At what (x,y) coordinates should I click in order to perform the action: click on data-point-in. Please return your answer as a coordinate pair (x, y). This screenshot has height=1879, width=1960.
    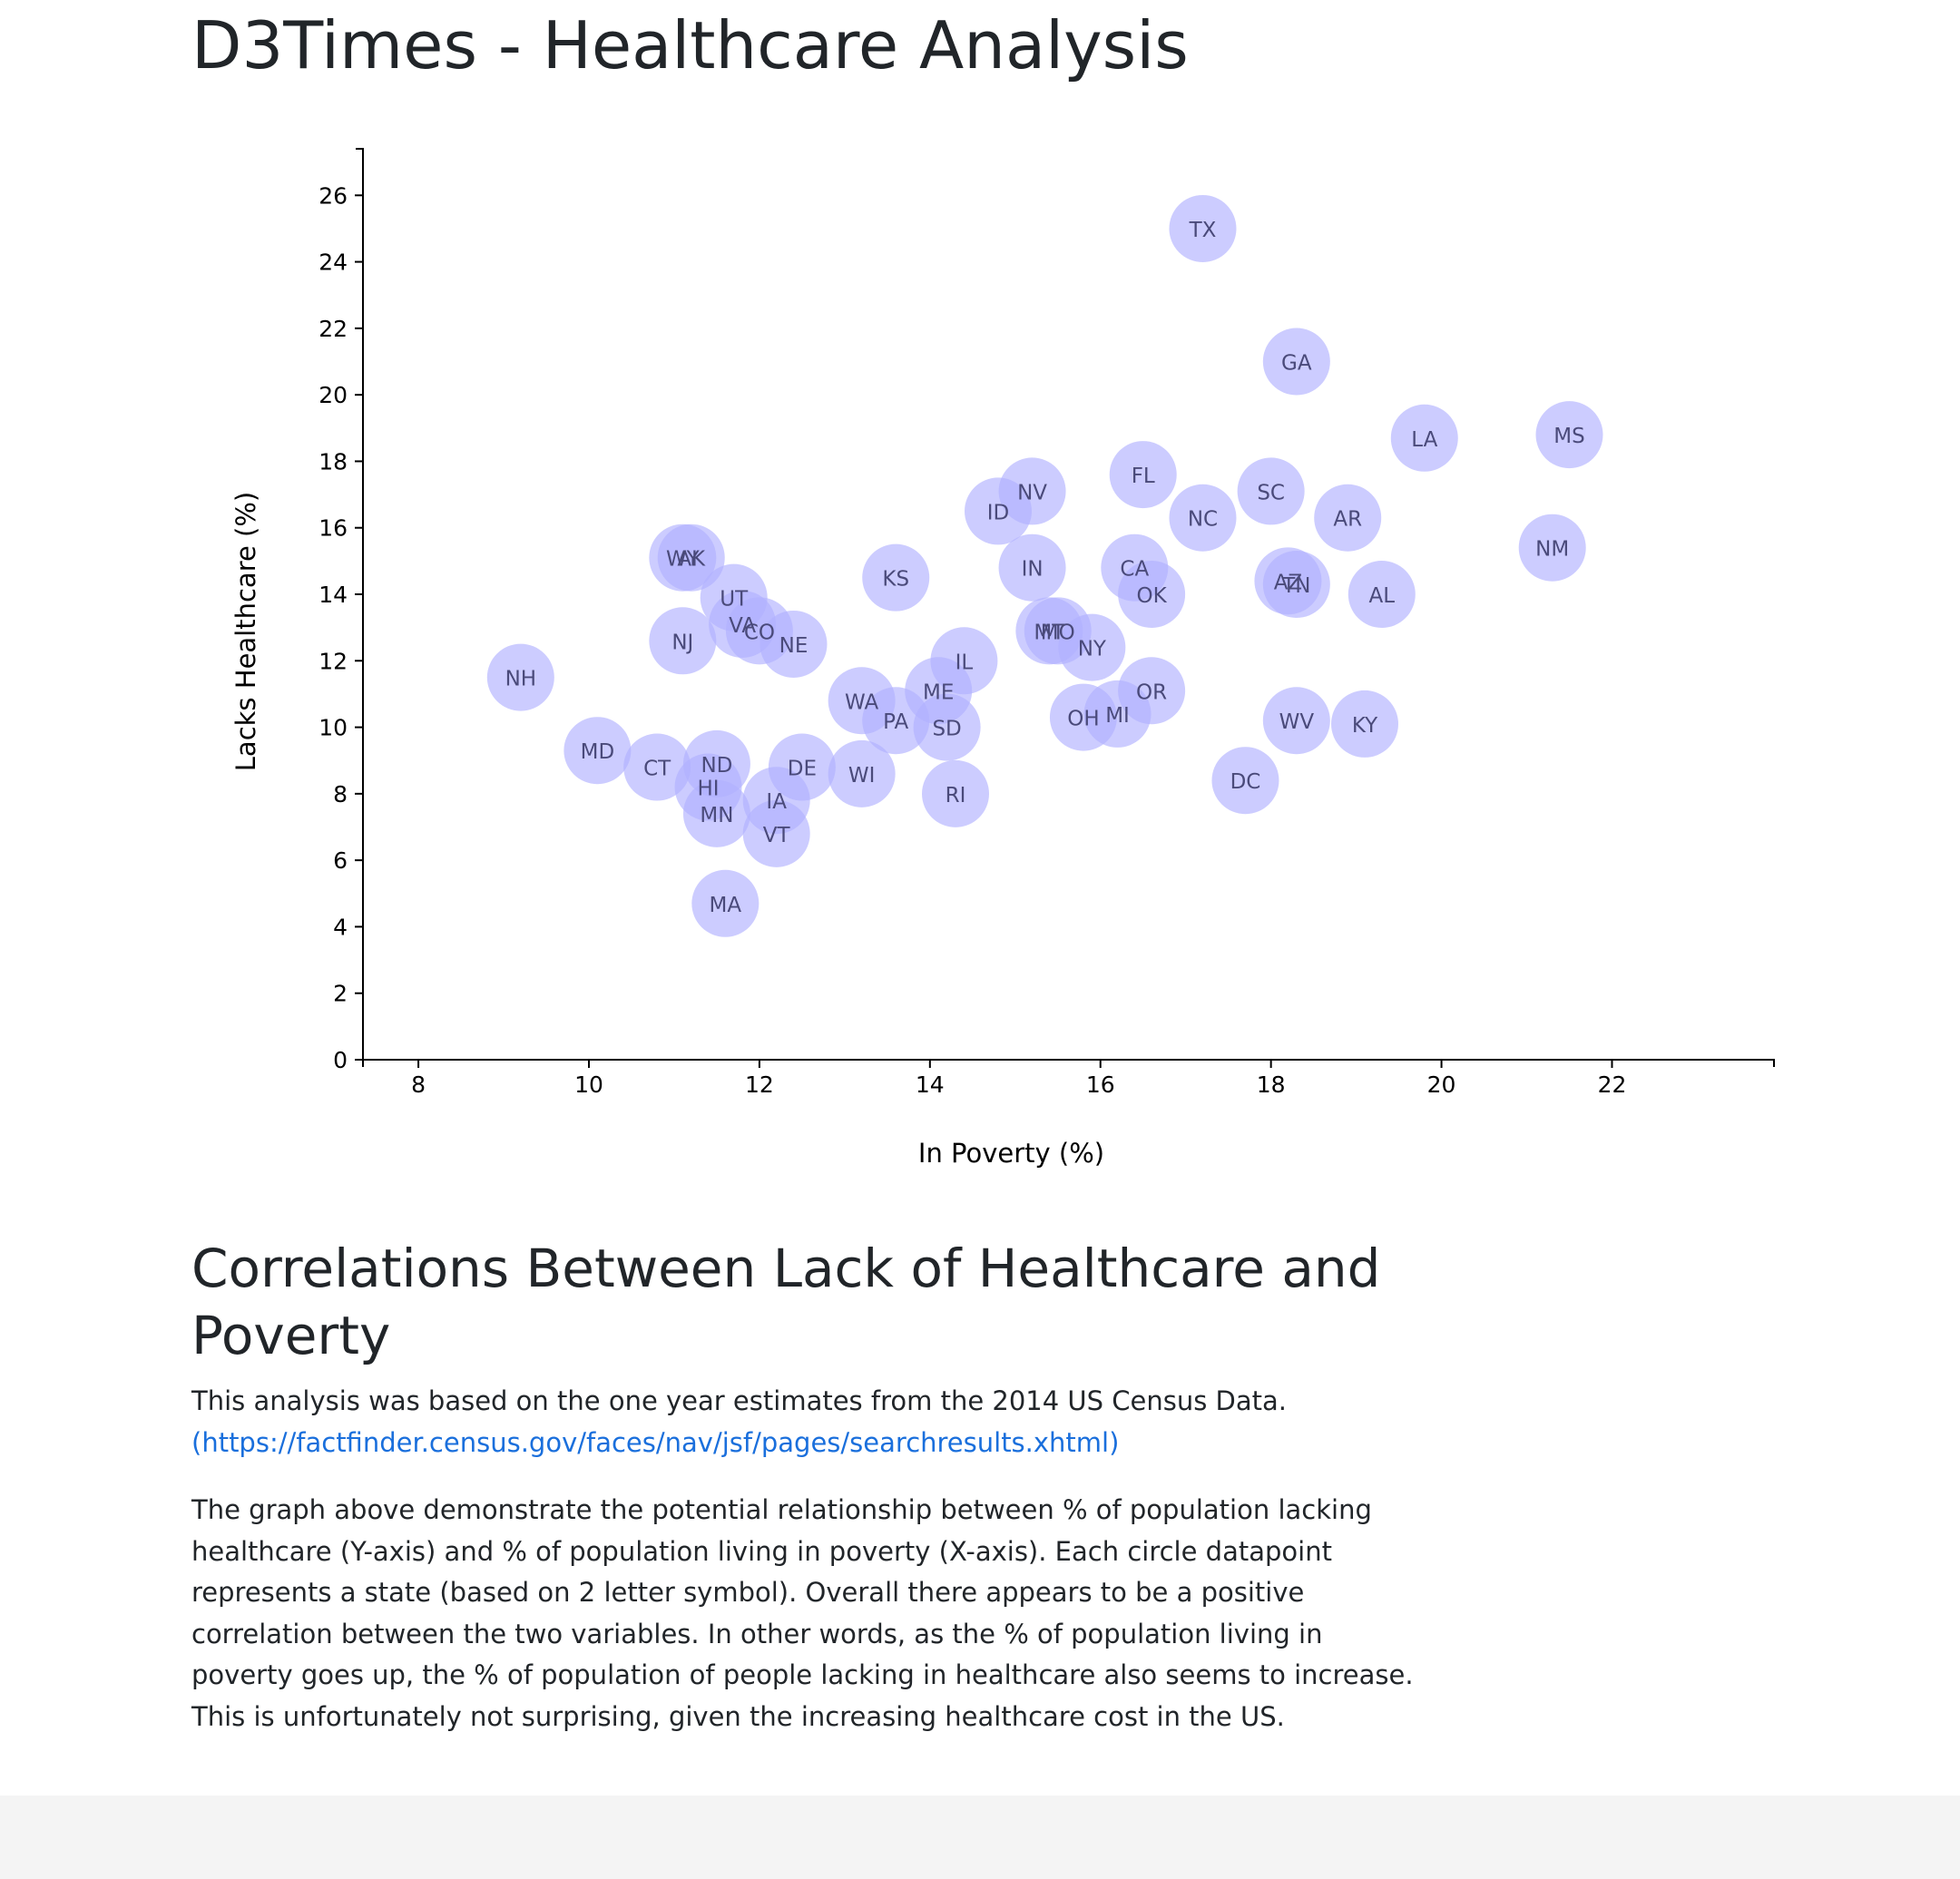
    Looking at the image, I should click on (1032, 567).